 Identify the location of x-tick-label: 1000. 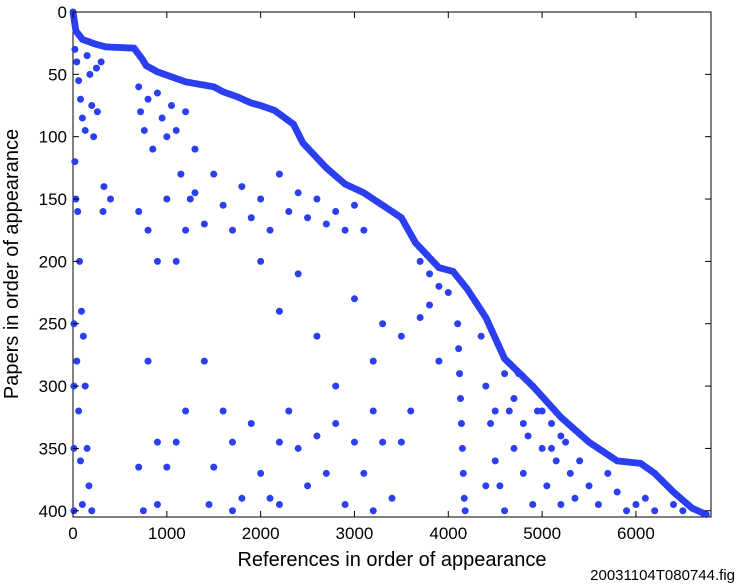
(167, 533).